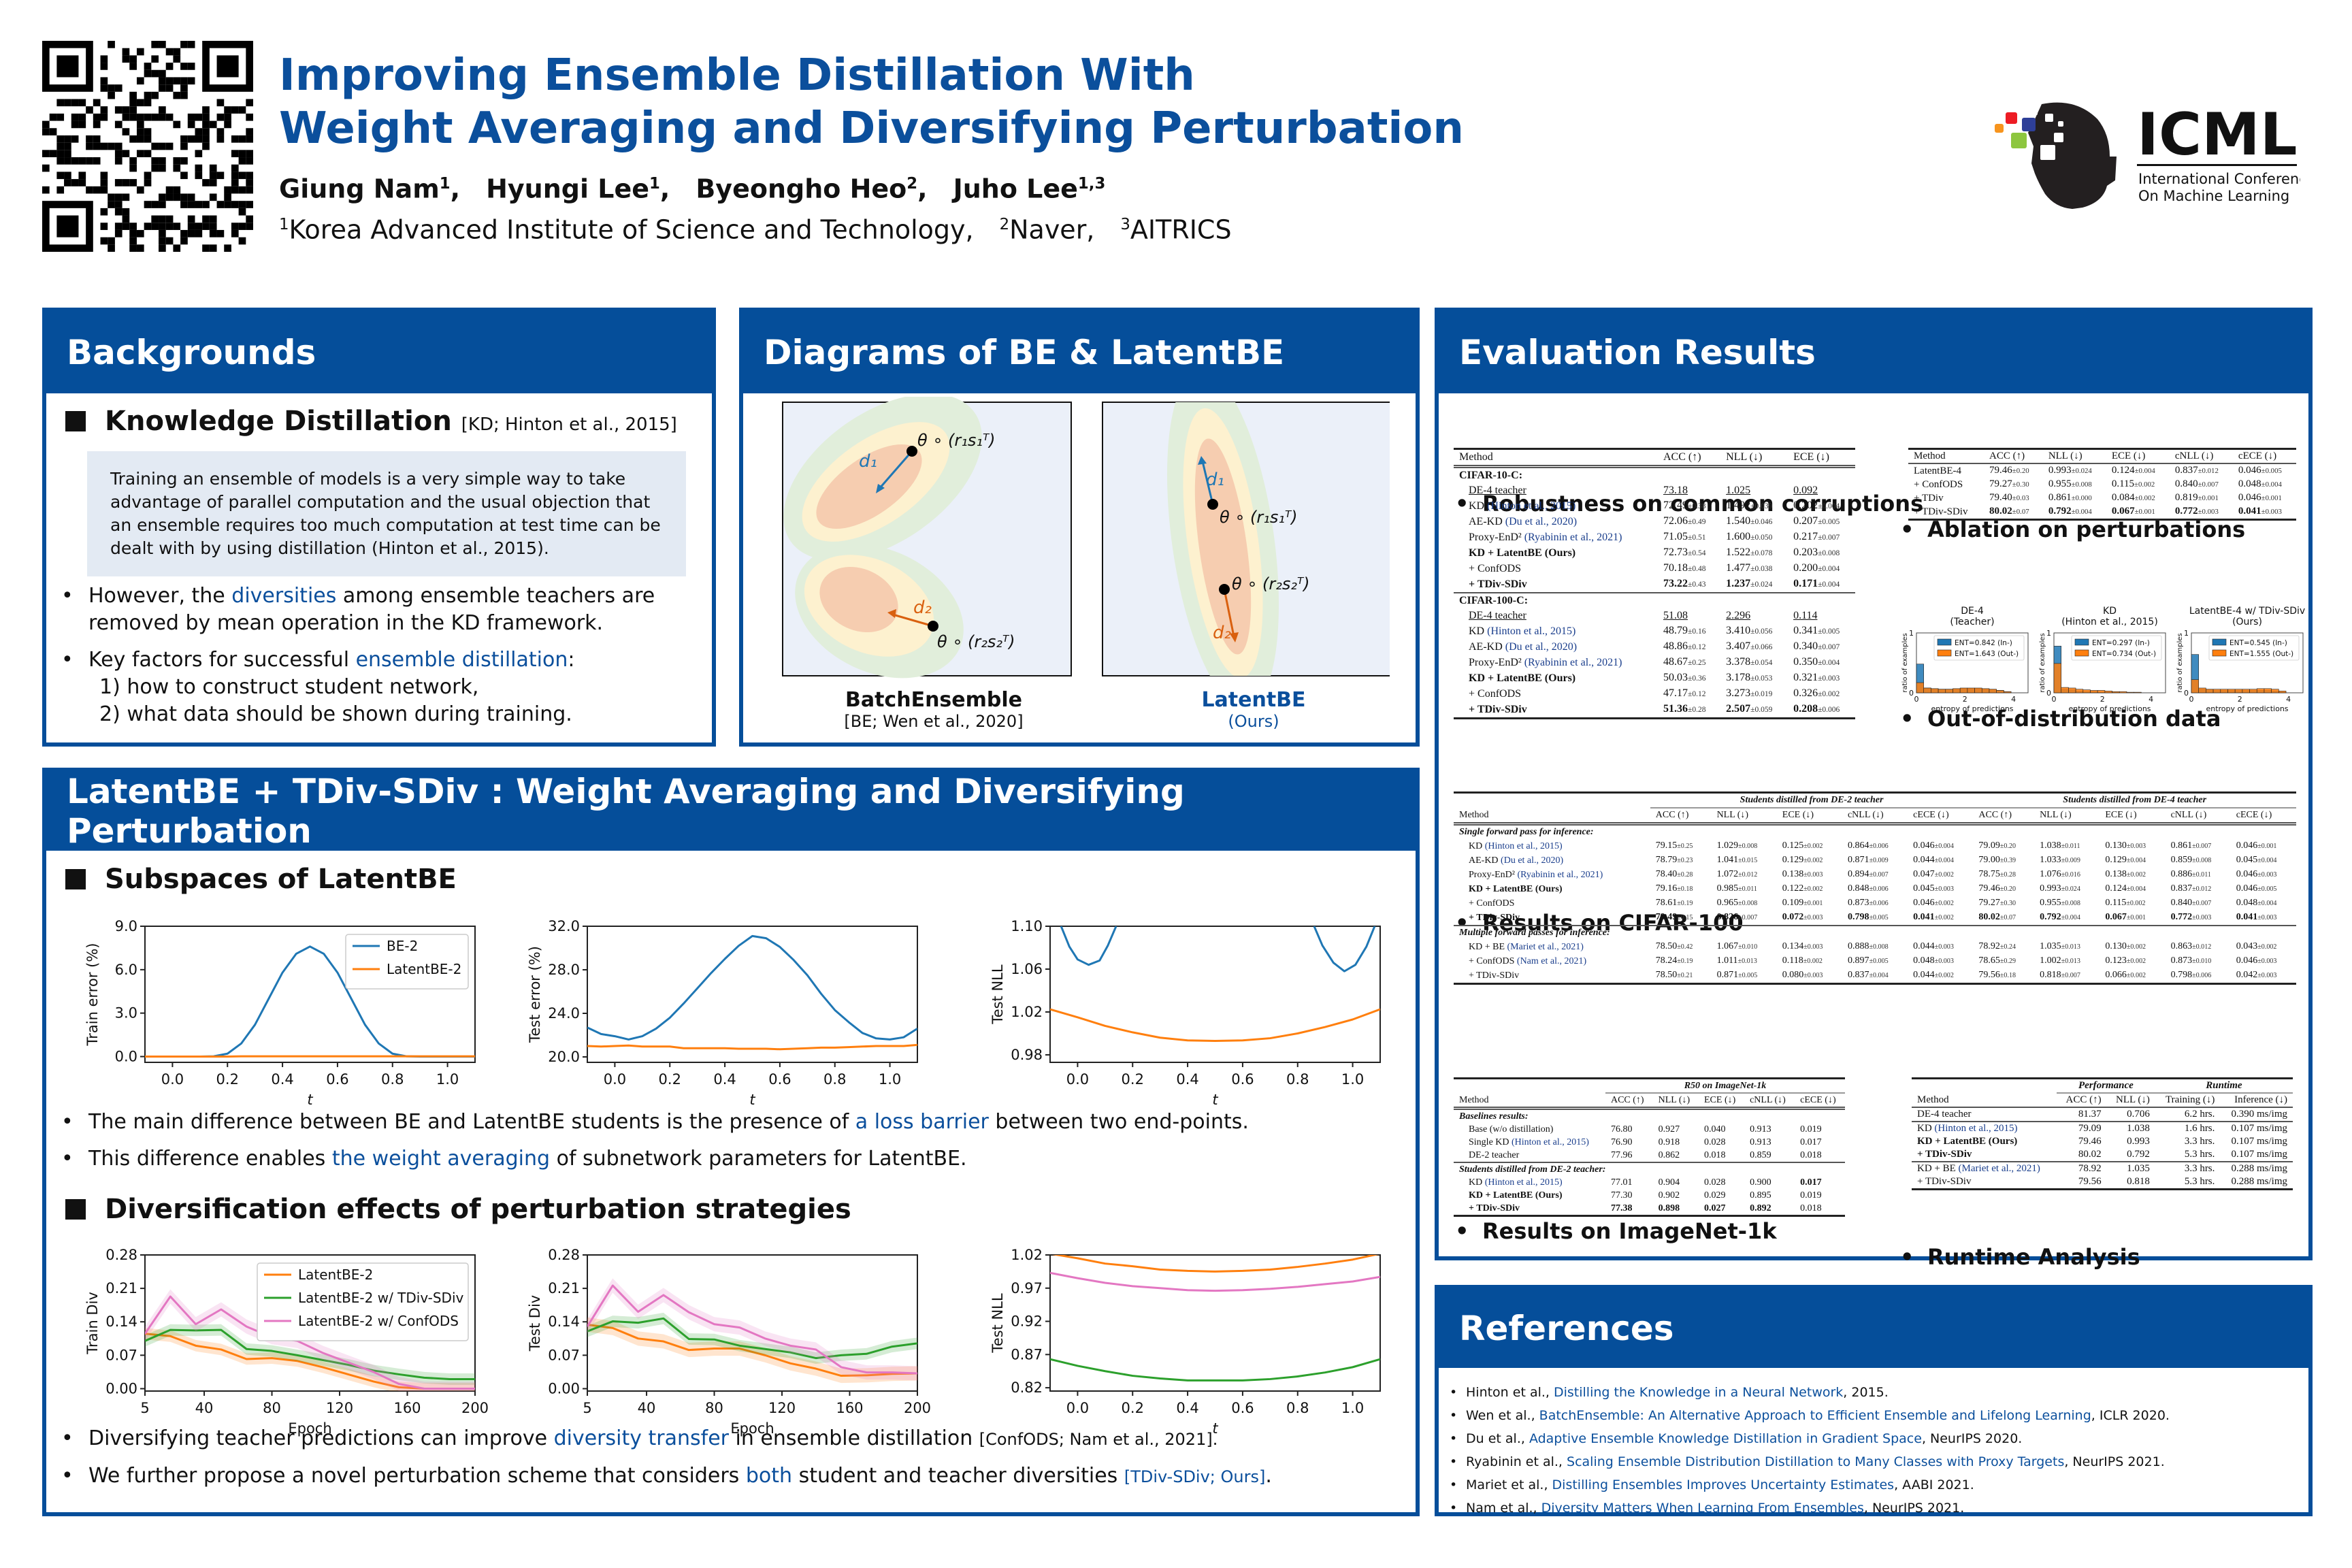 The height and width of the screenshot is (1568, 2352). I want to click on value-cell: 1.025, so click(1754, 491).